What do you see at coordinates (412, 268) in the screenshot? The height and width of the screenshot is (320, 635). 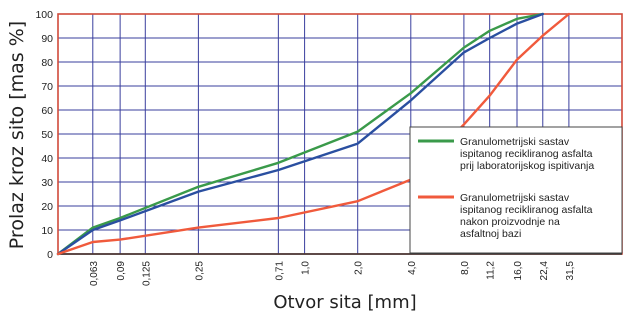 I see `x-tick-label: 4,0` at bounding box center [412, 268].